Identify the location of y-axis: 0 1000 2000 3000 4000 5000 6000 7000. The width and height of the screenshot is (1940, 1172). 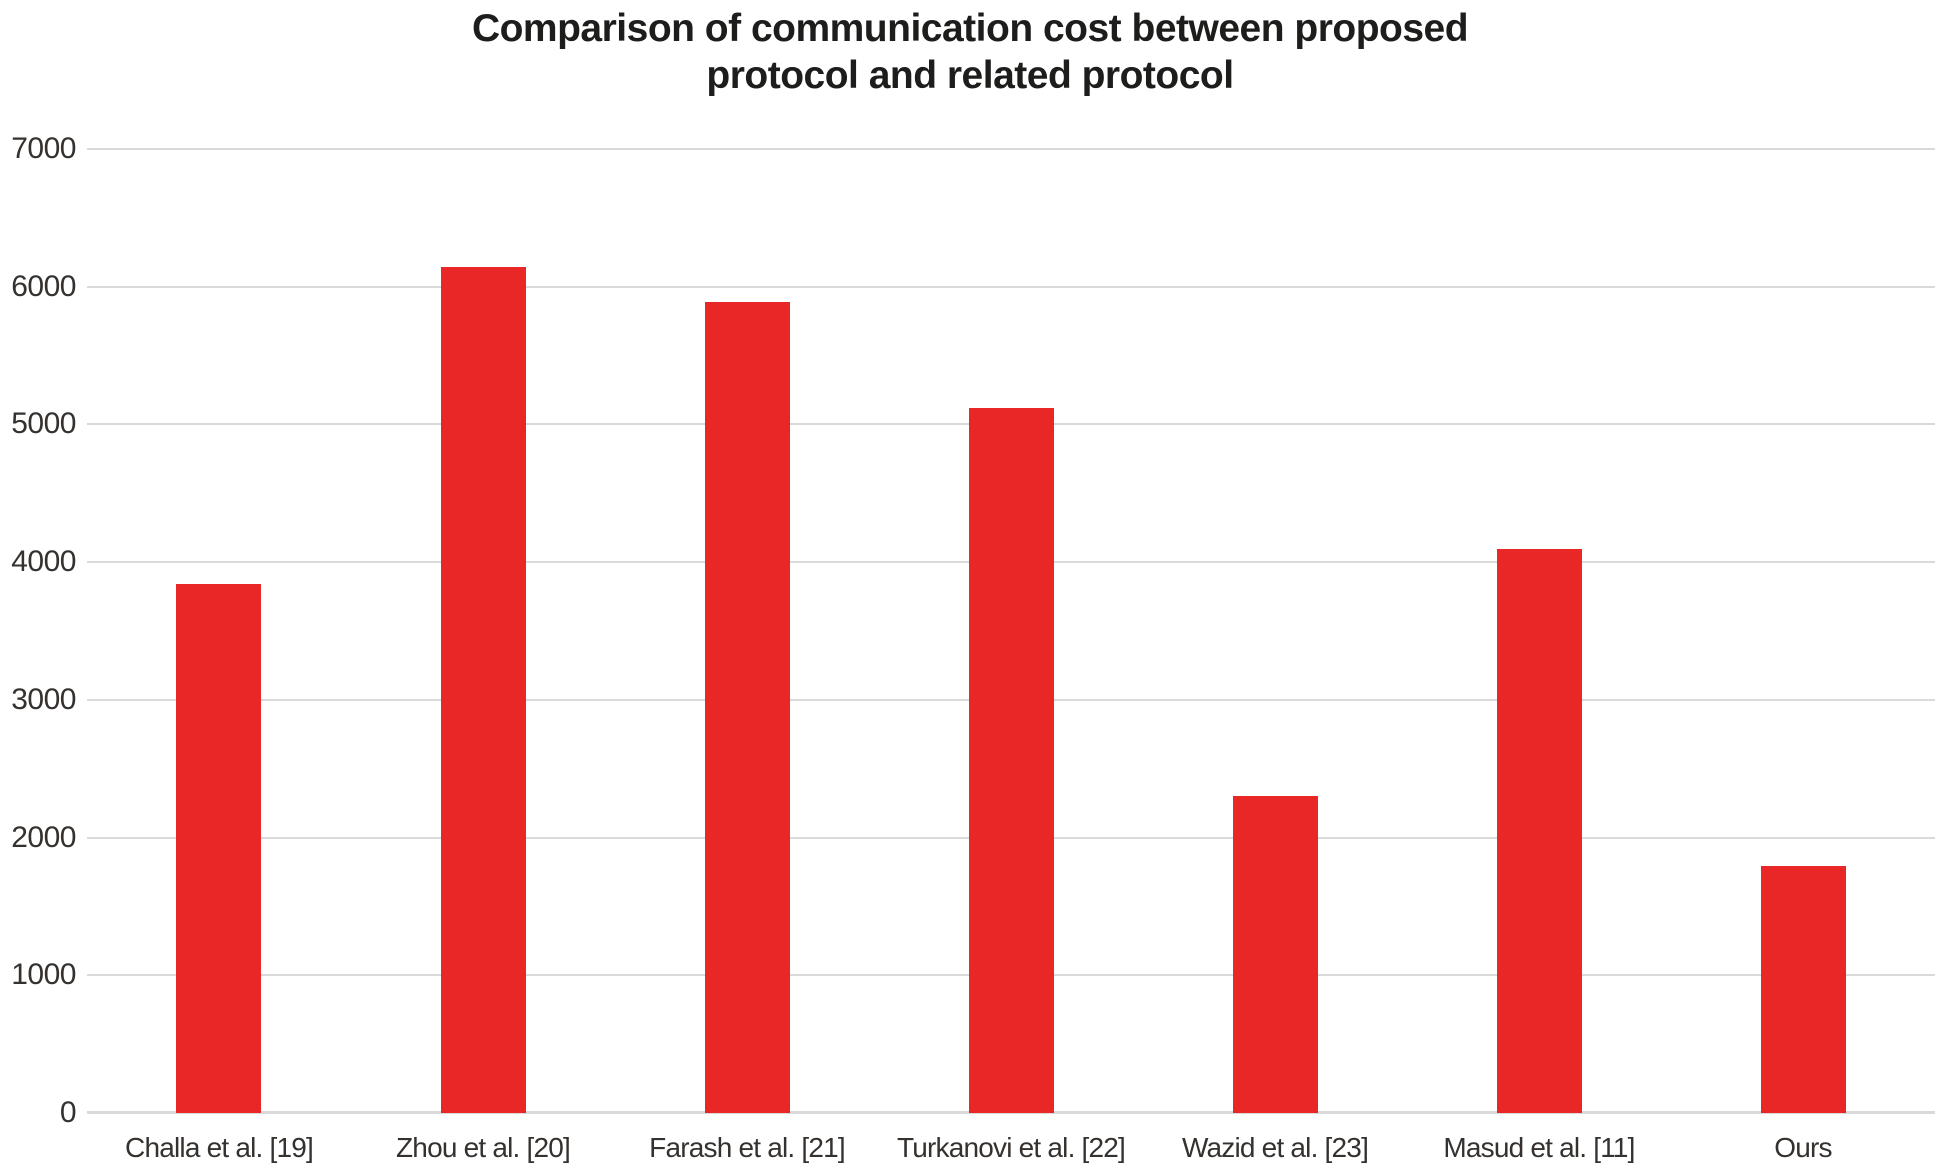
(38, 631).